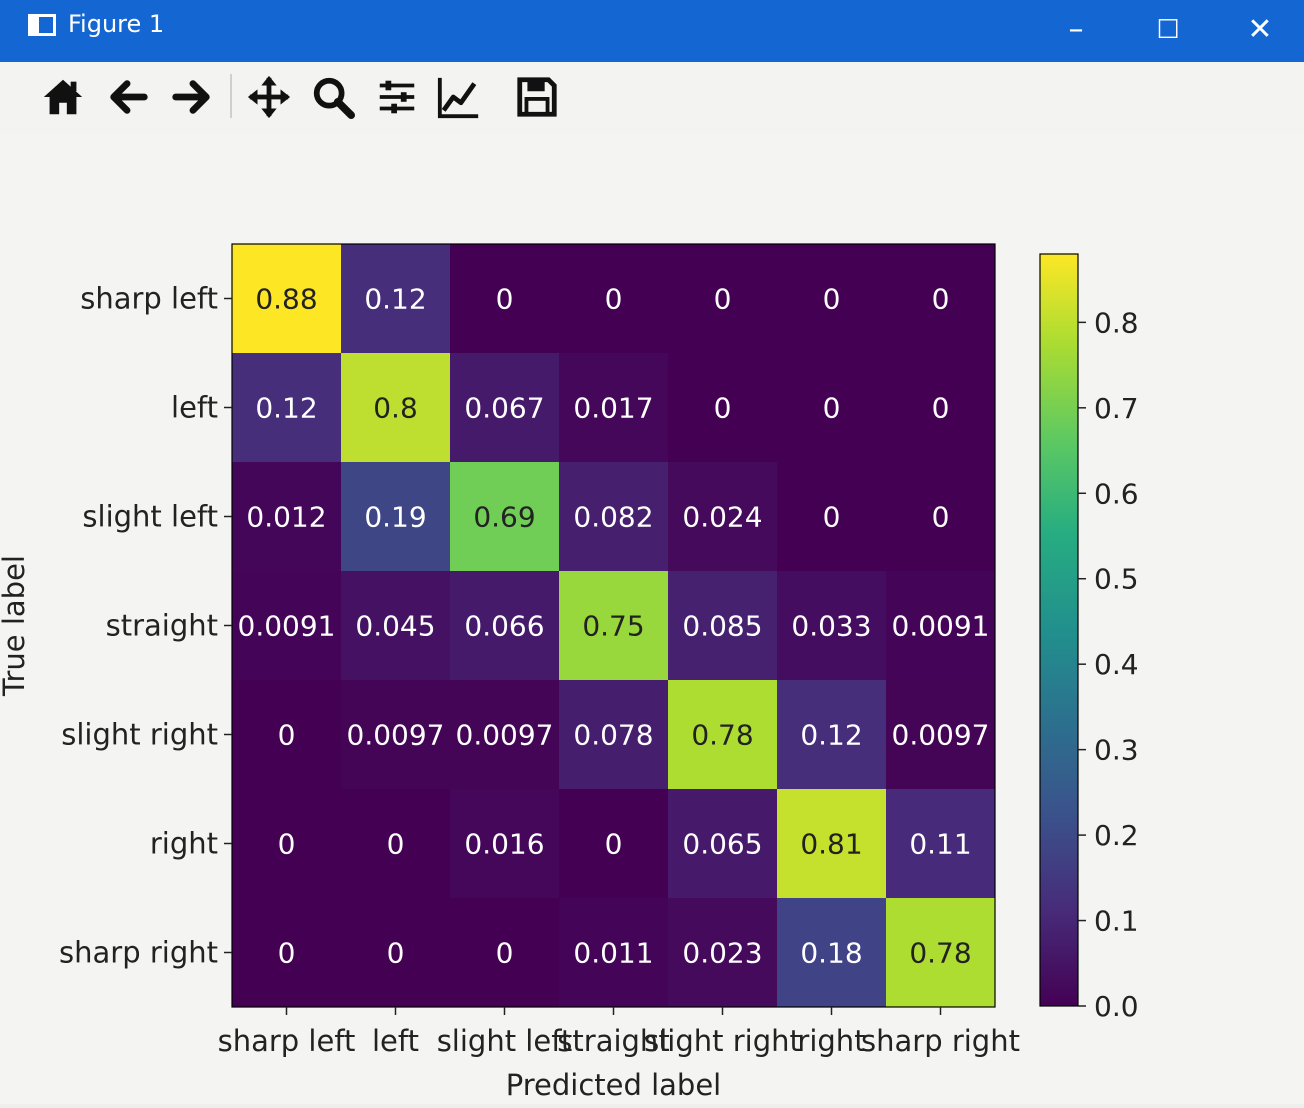 Image resolution: width=1304 pixels, height=1108 pixels. I want to click on cell-value-label: 0.066, so click(504, 626).